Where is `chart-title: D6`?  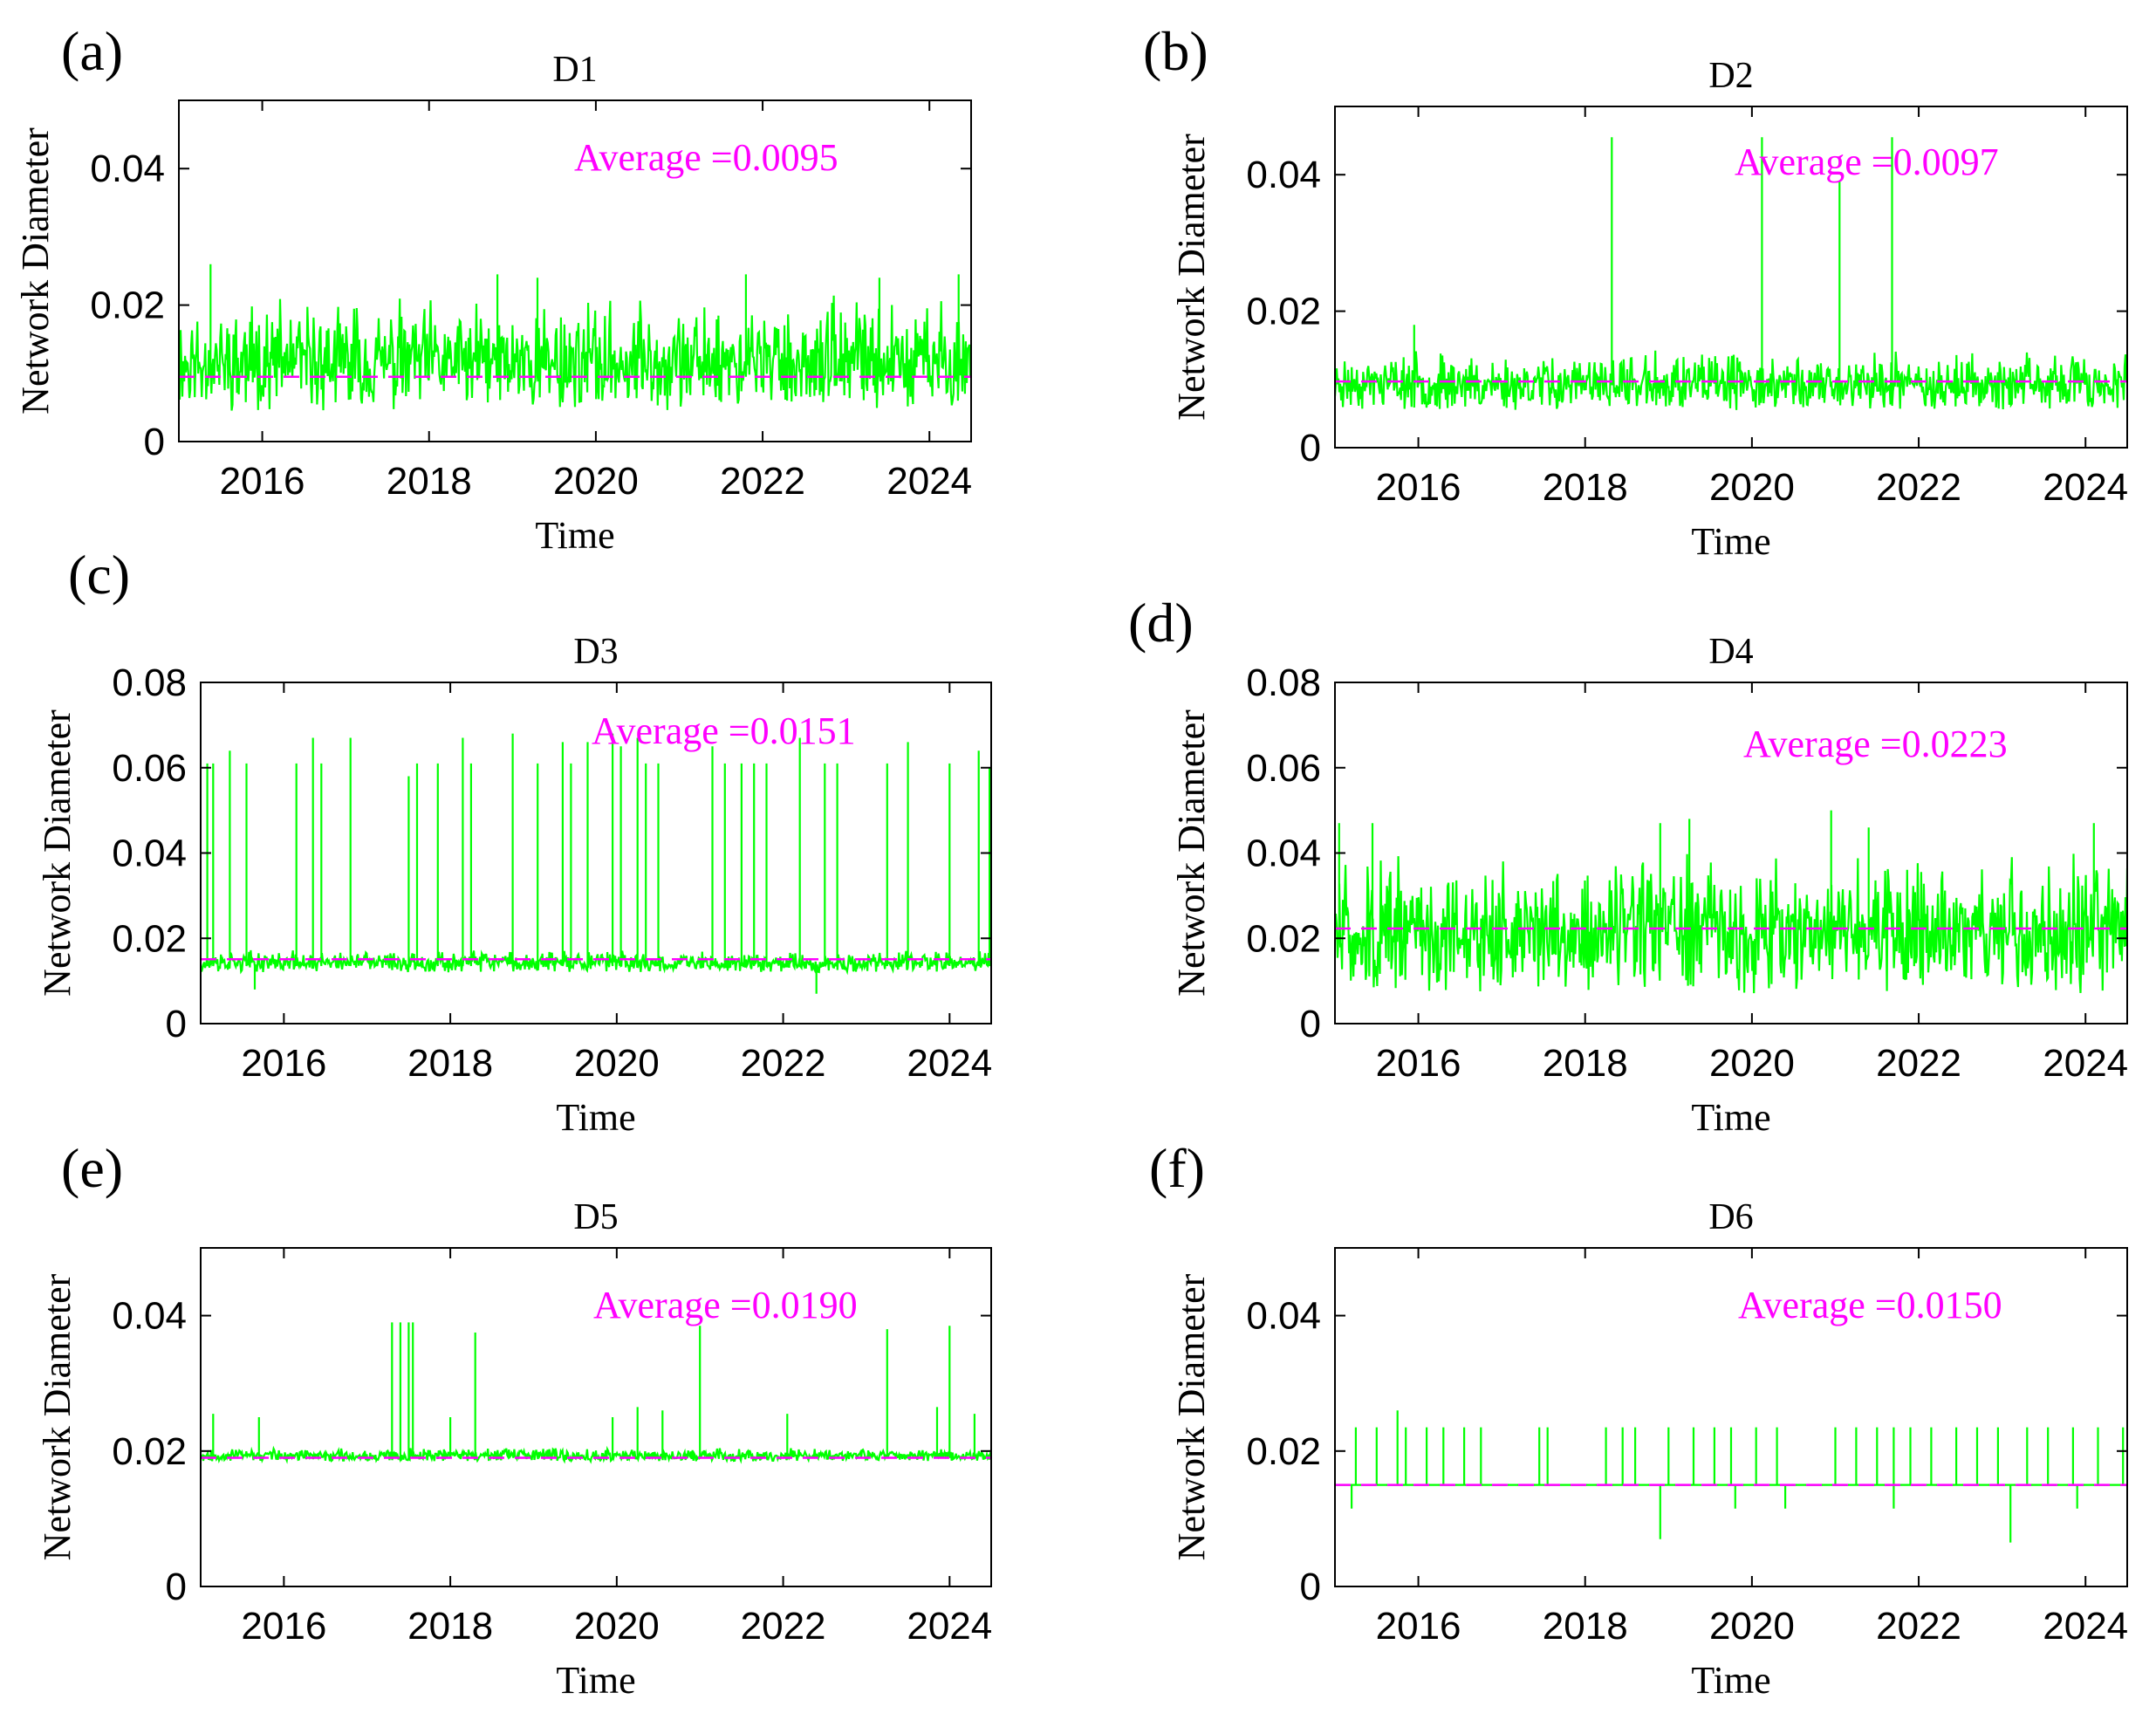
chart-title: D6 is located at coordinates (1730, 1217).